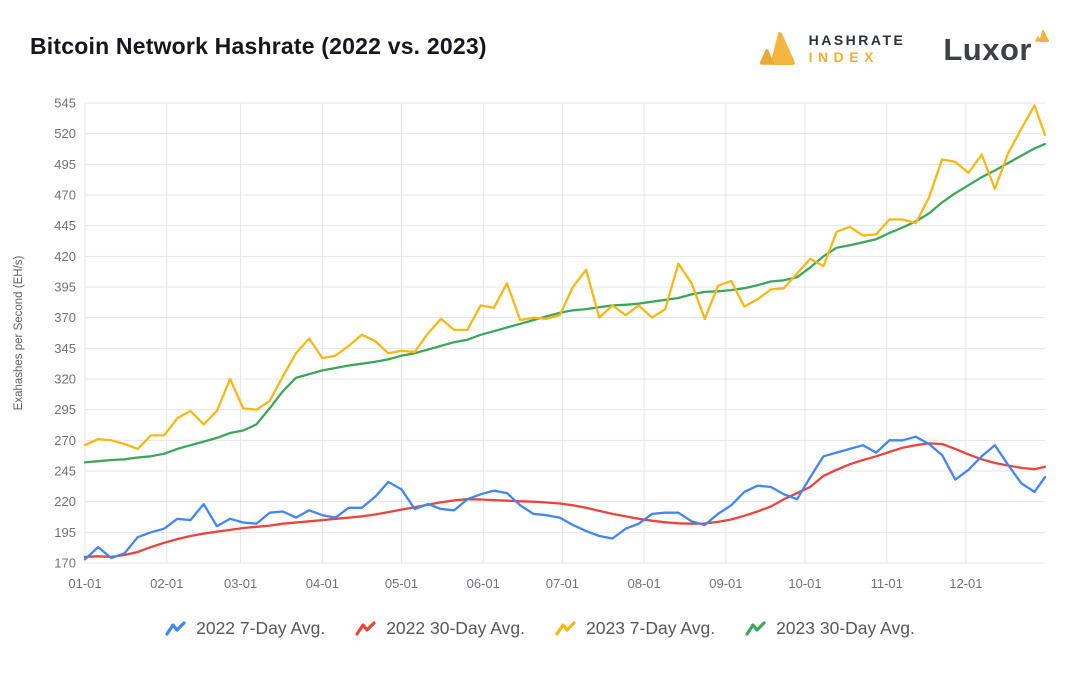 The image size is (1080, 678). Describe the element at coordinates (643, 583) in the screenshot. I see `x-tick-label: 08-01` at that location.